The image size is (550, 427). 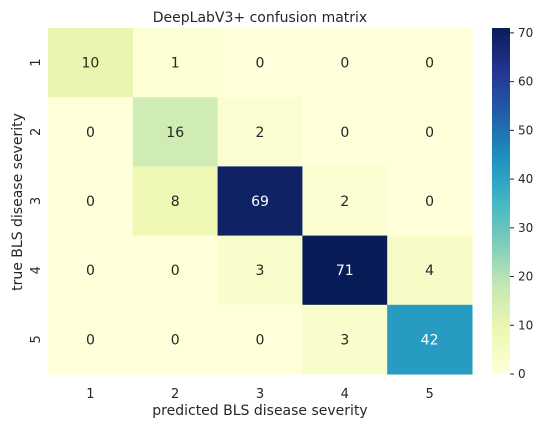 I want to click on cell-label-2-3: 2, so click(x=260, y=133).